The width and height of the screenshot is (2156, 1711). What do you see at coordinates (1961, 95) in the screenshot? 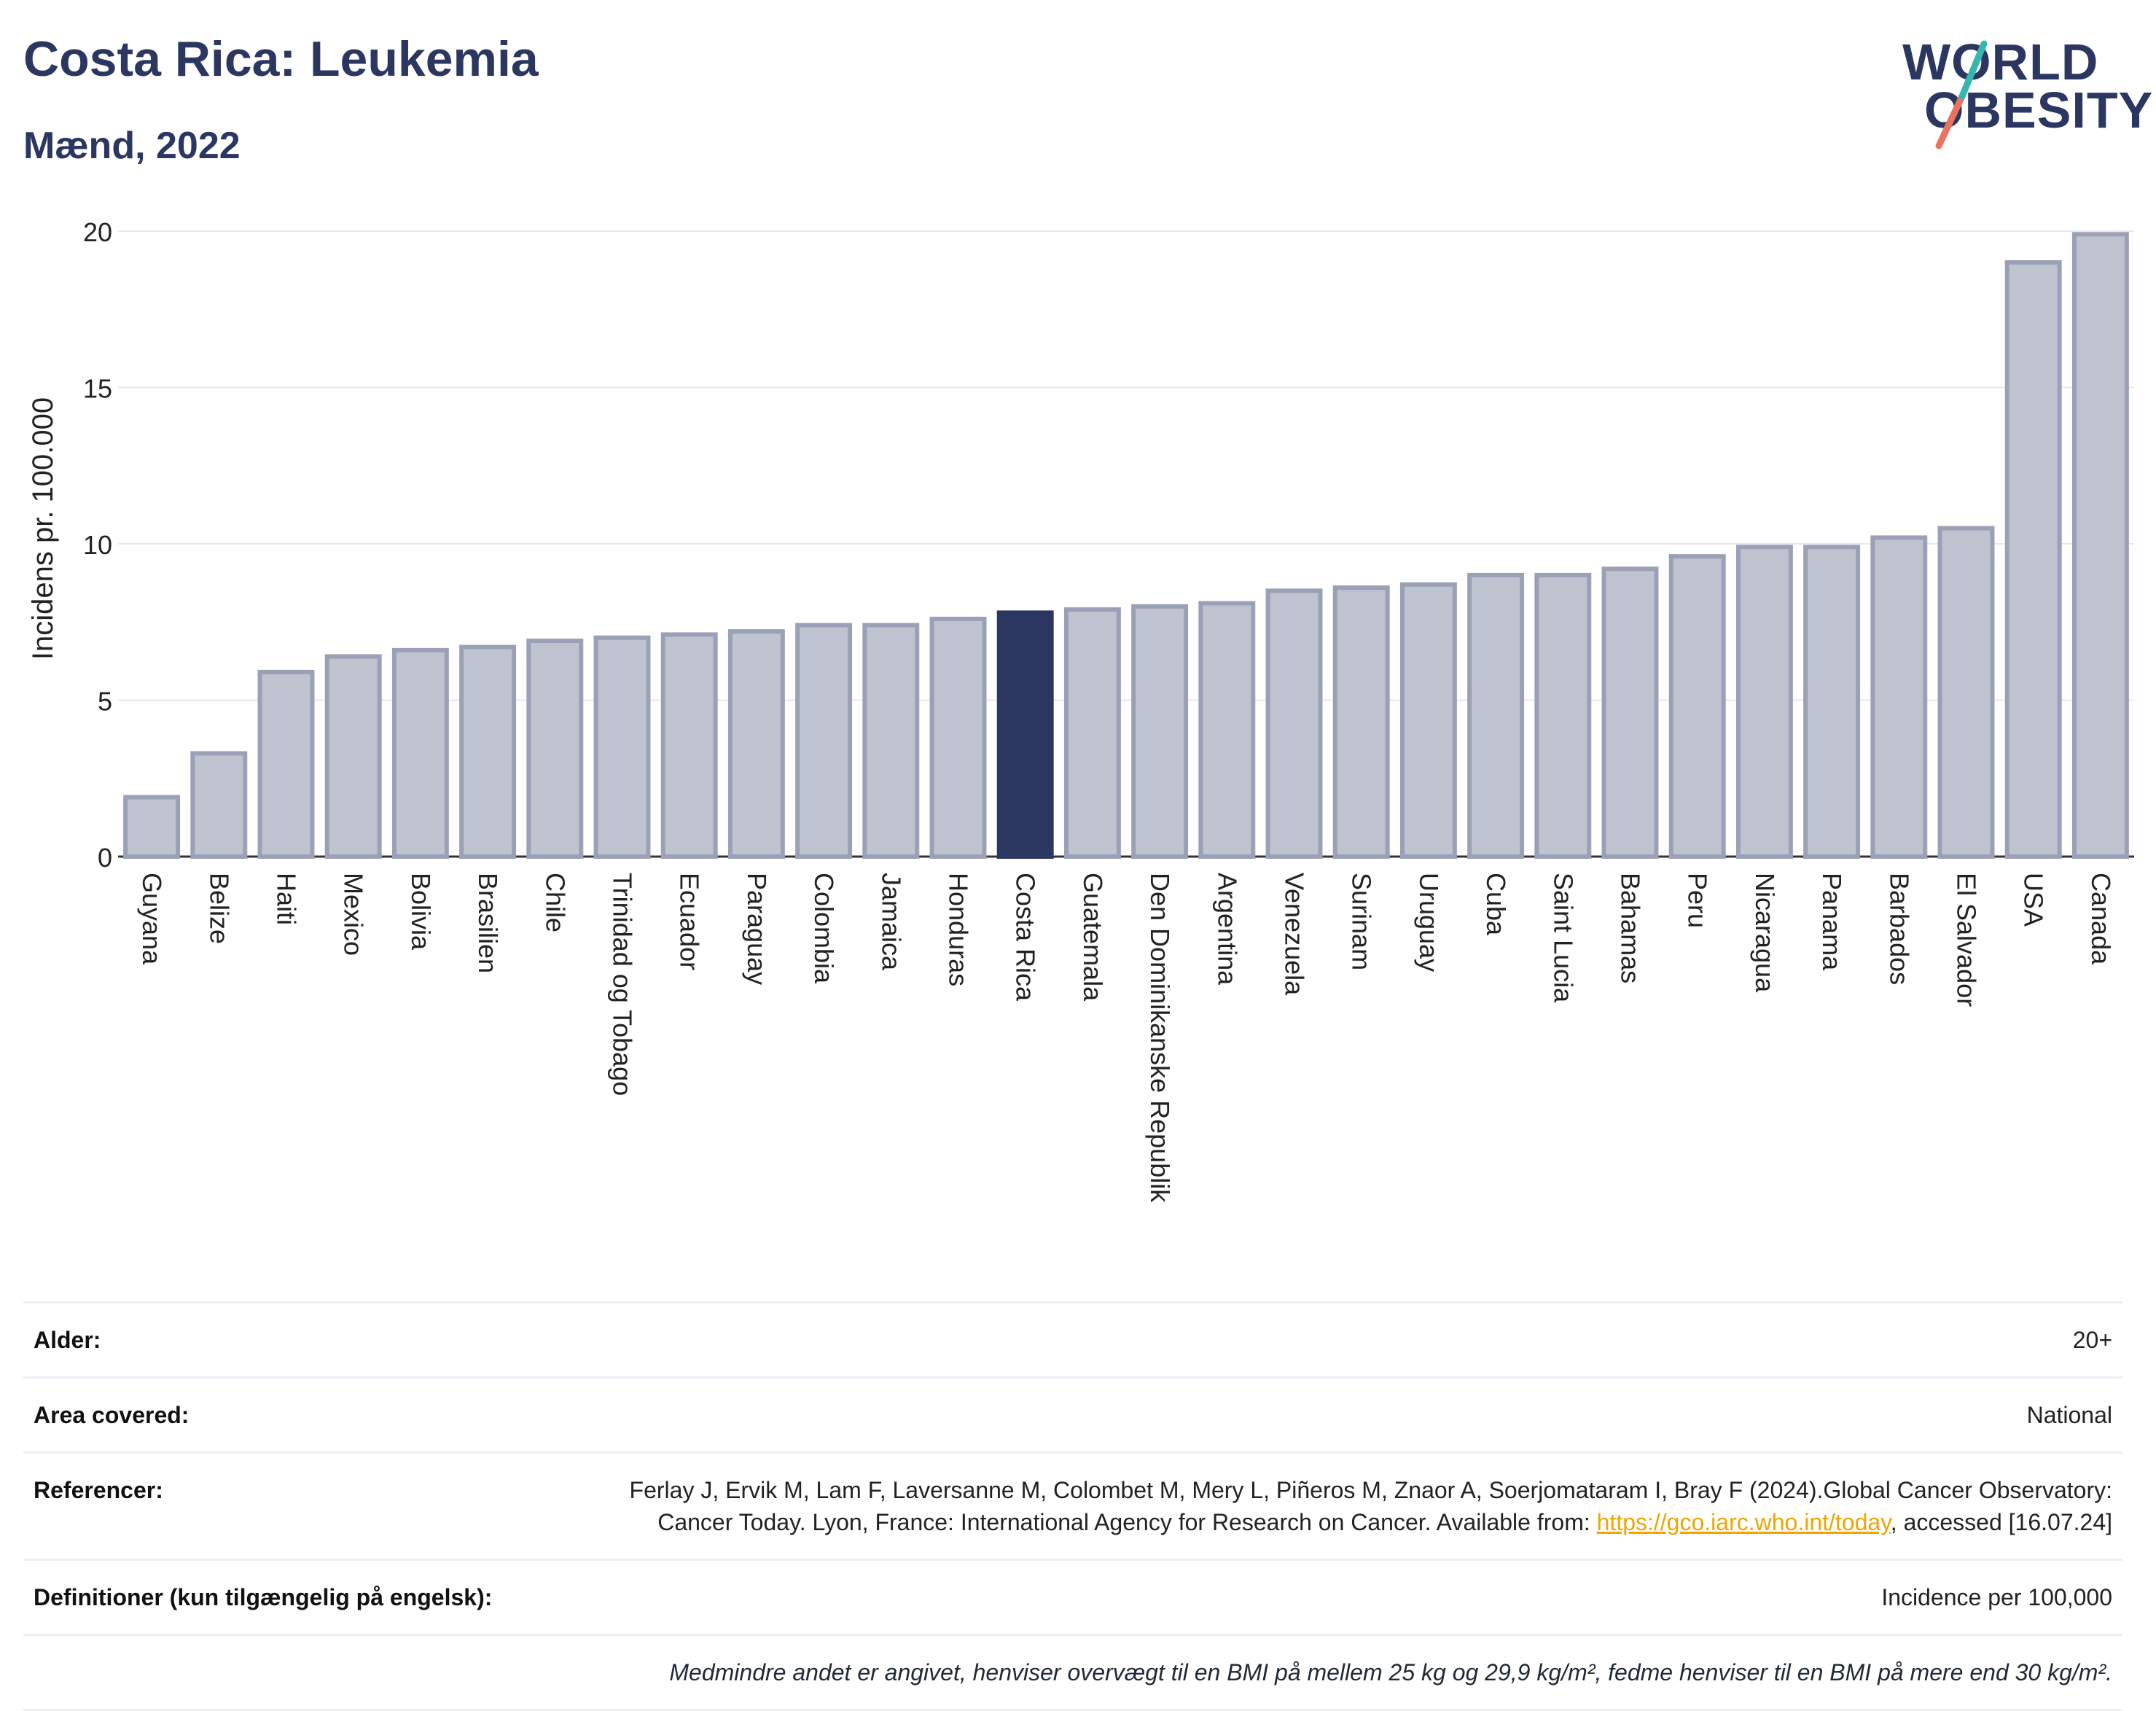
I see `logo-slash-icon` at bounding box center [1961, 95].